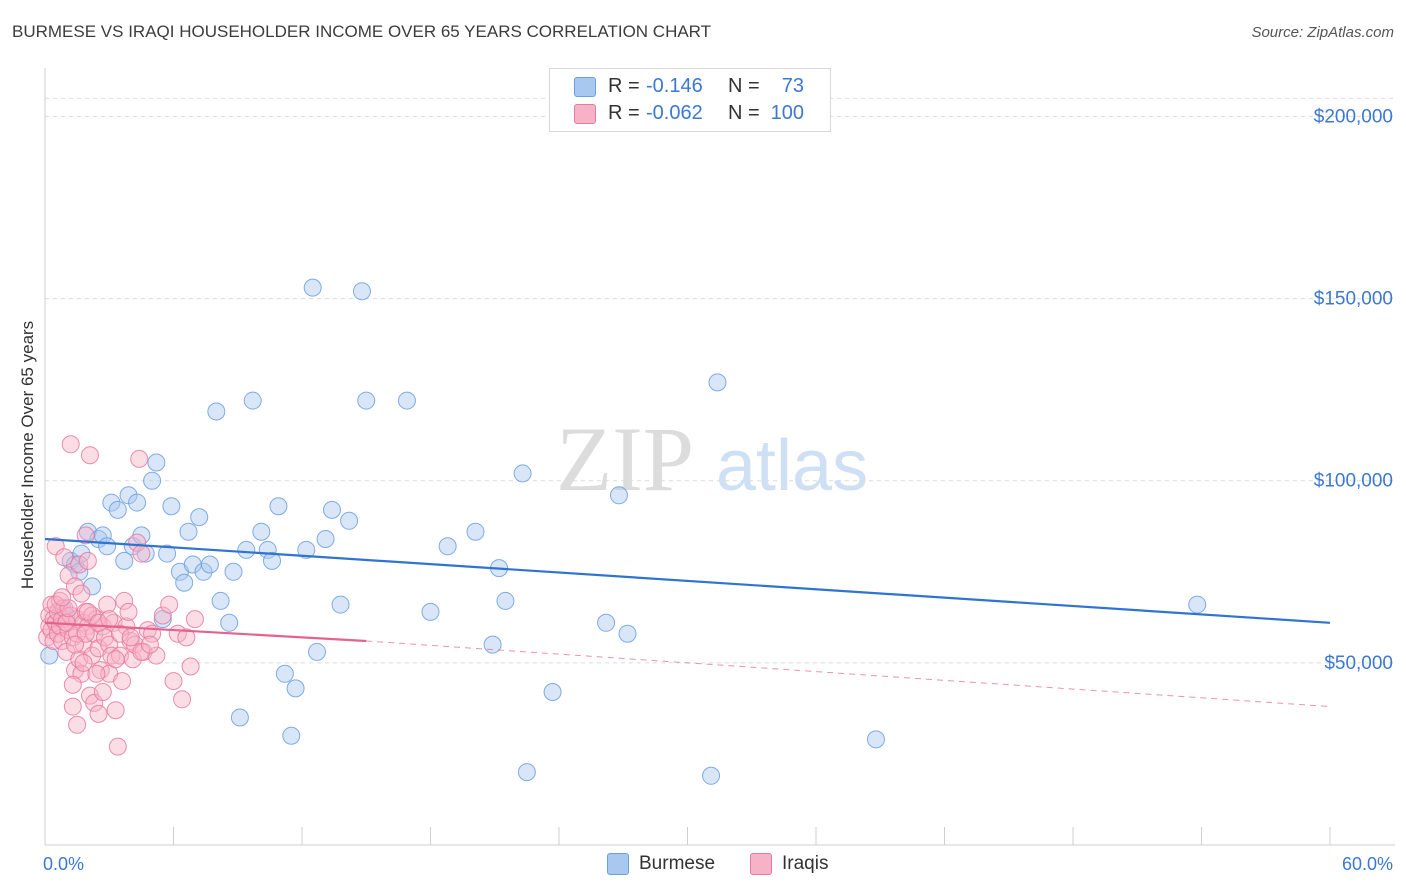 This screenshot has height=892, width=1406. What do you see at coordinates (787, 113) in the screenshot?
I see `legend-n-value: 100` at bounding box center [787, 113].